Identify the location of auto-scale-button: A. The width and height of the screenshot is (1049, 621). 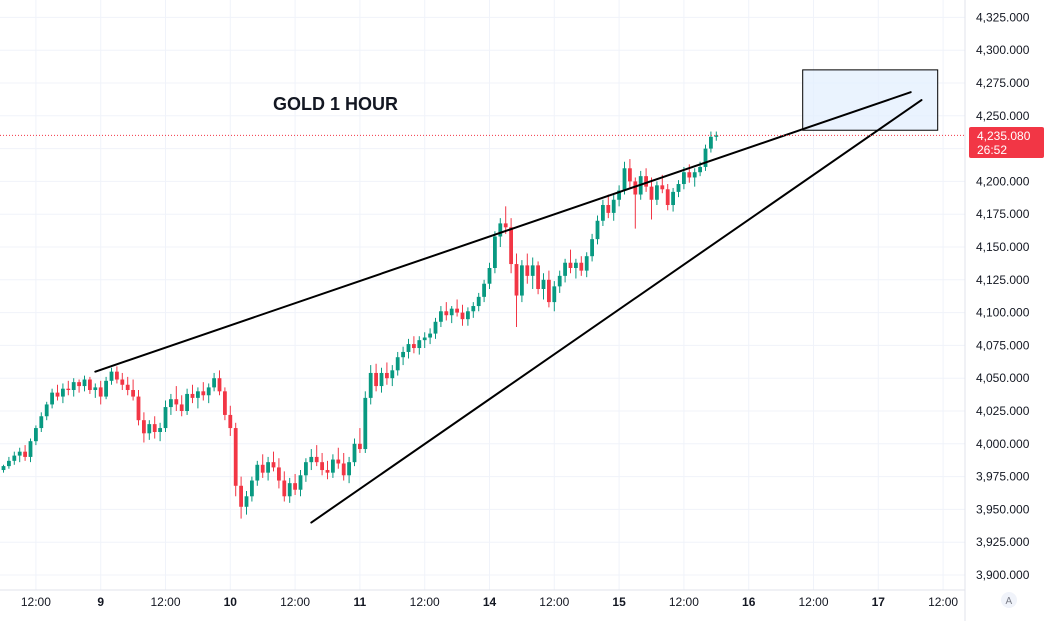
(1009, 600).